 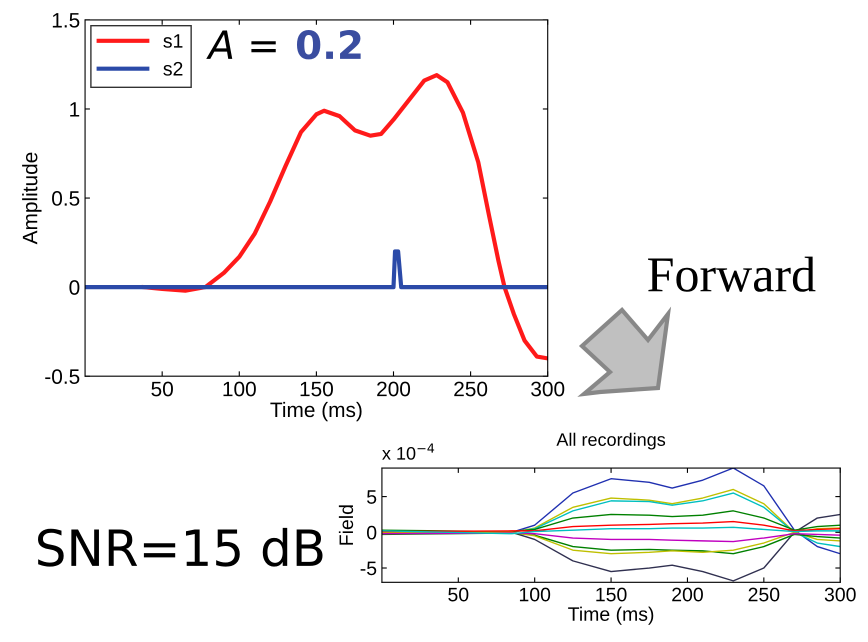 What do you see at coordinates (732, 274) in the screenshot?
I see `text: Forward` at bounding box center [732, 274].